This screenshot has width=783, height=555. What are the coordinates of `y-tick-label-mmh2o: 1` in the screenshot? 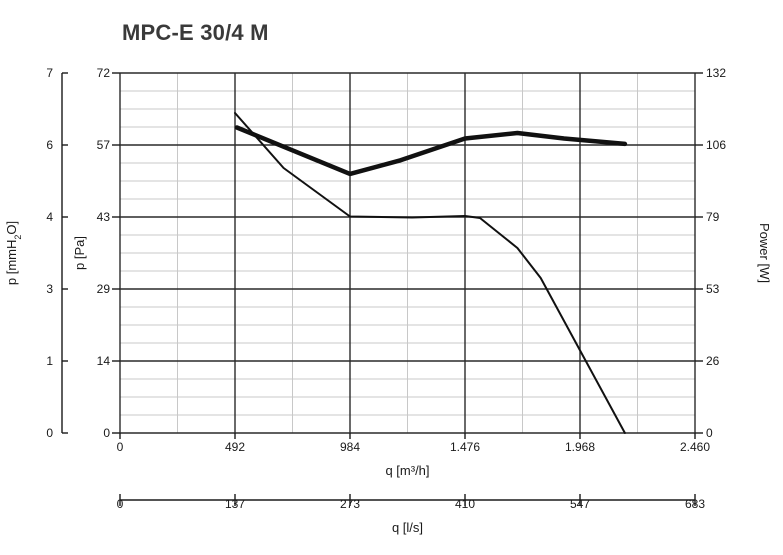 It's located at (49, 361).